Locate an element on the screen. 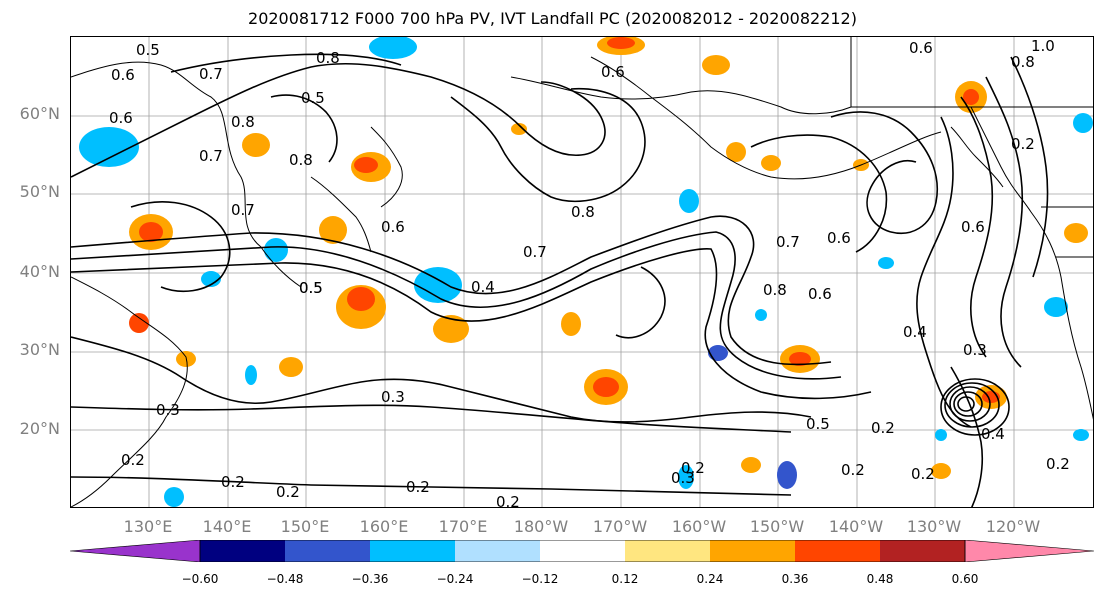  lat-label-30n: 30°N is located at coordinates (39, 349).